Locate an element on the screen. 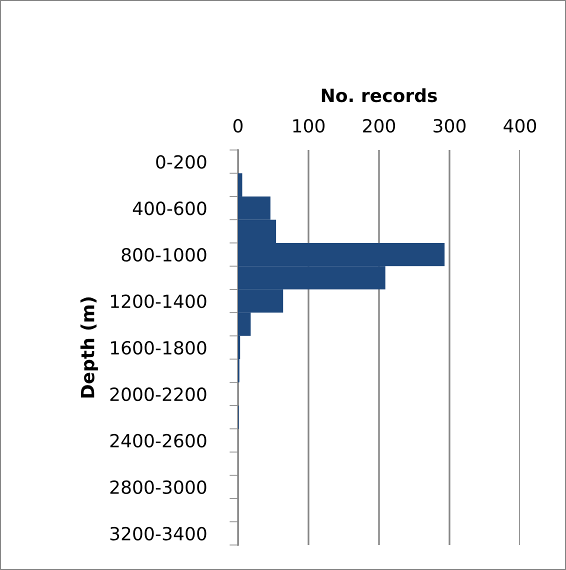 The height and width of the screenshot is (570, 566). y-tick-label: 1200-1400 is located at coordinates (158, 301).